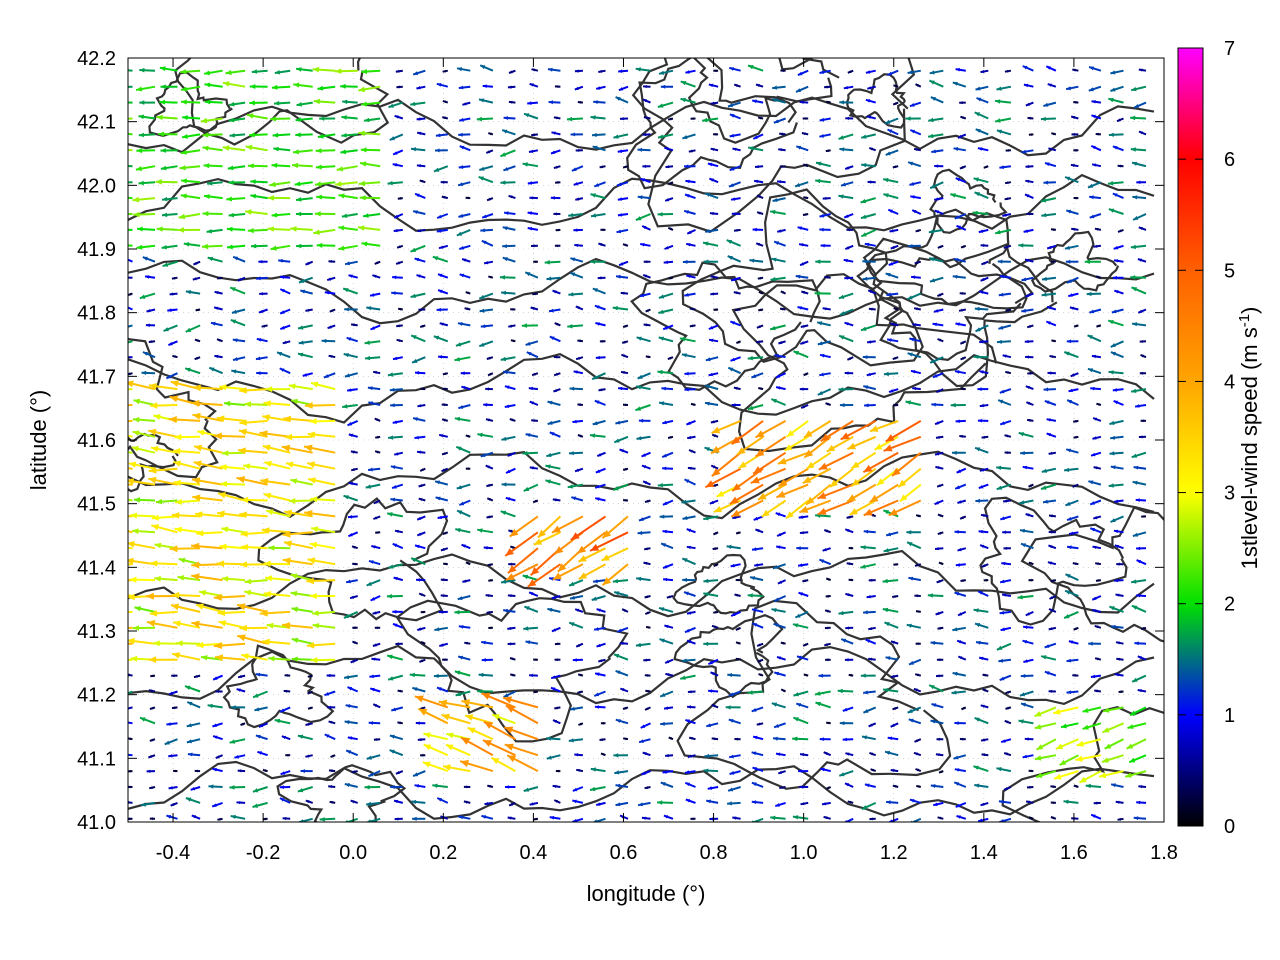  Describe the element at coordinates (96, 696) in the screenshot. I see `y-tick-label: 41.2` at that location.